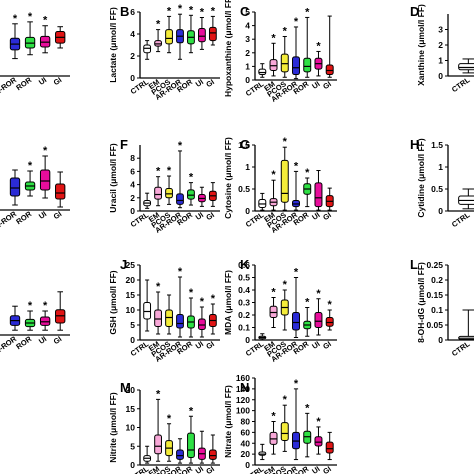  Describe the element at coordinates (125, 387) in the screenshot. I see `panel-letter: M` at that location.